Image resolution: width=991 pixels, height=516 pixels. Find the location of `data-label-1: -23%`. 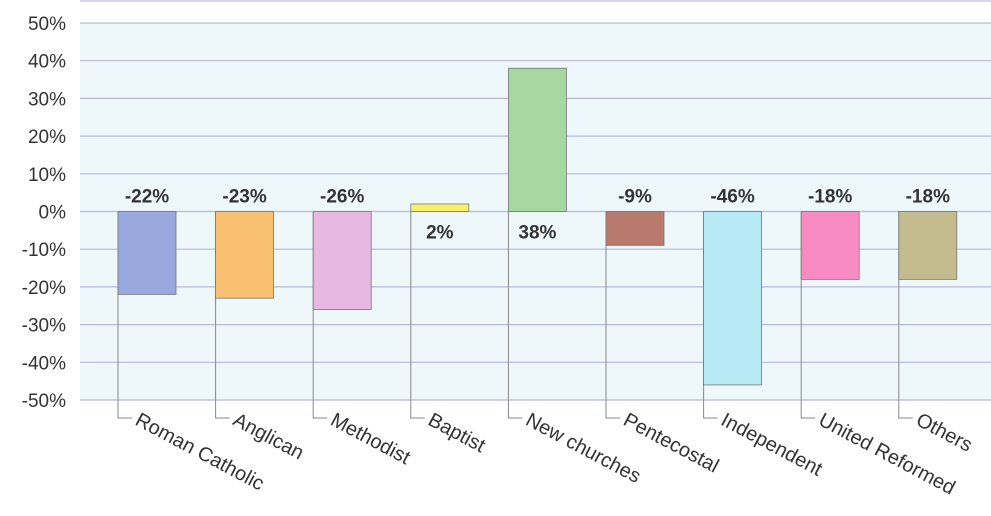

data-label-1: -23% is located at coordinates (244, 197).